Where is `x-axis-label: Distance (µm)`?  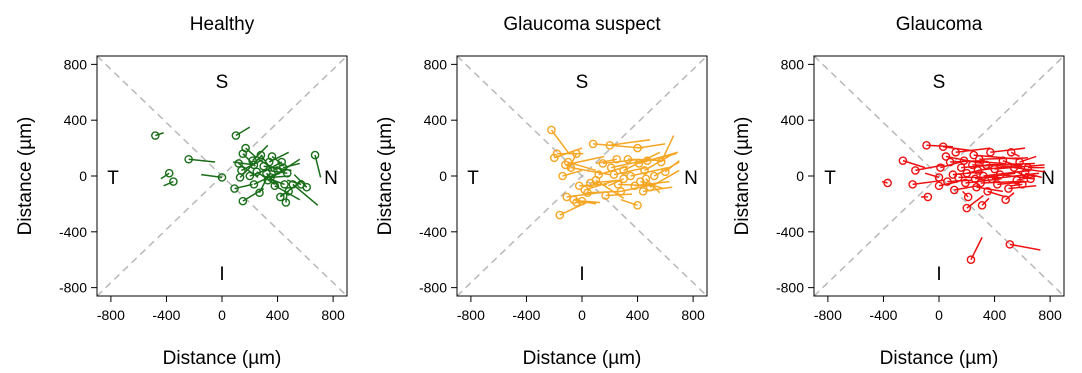 x-axis-label: Distance (µm) is located at coordinates (582, 358).